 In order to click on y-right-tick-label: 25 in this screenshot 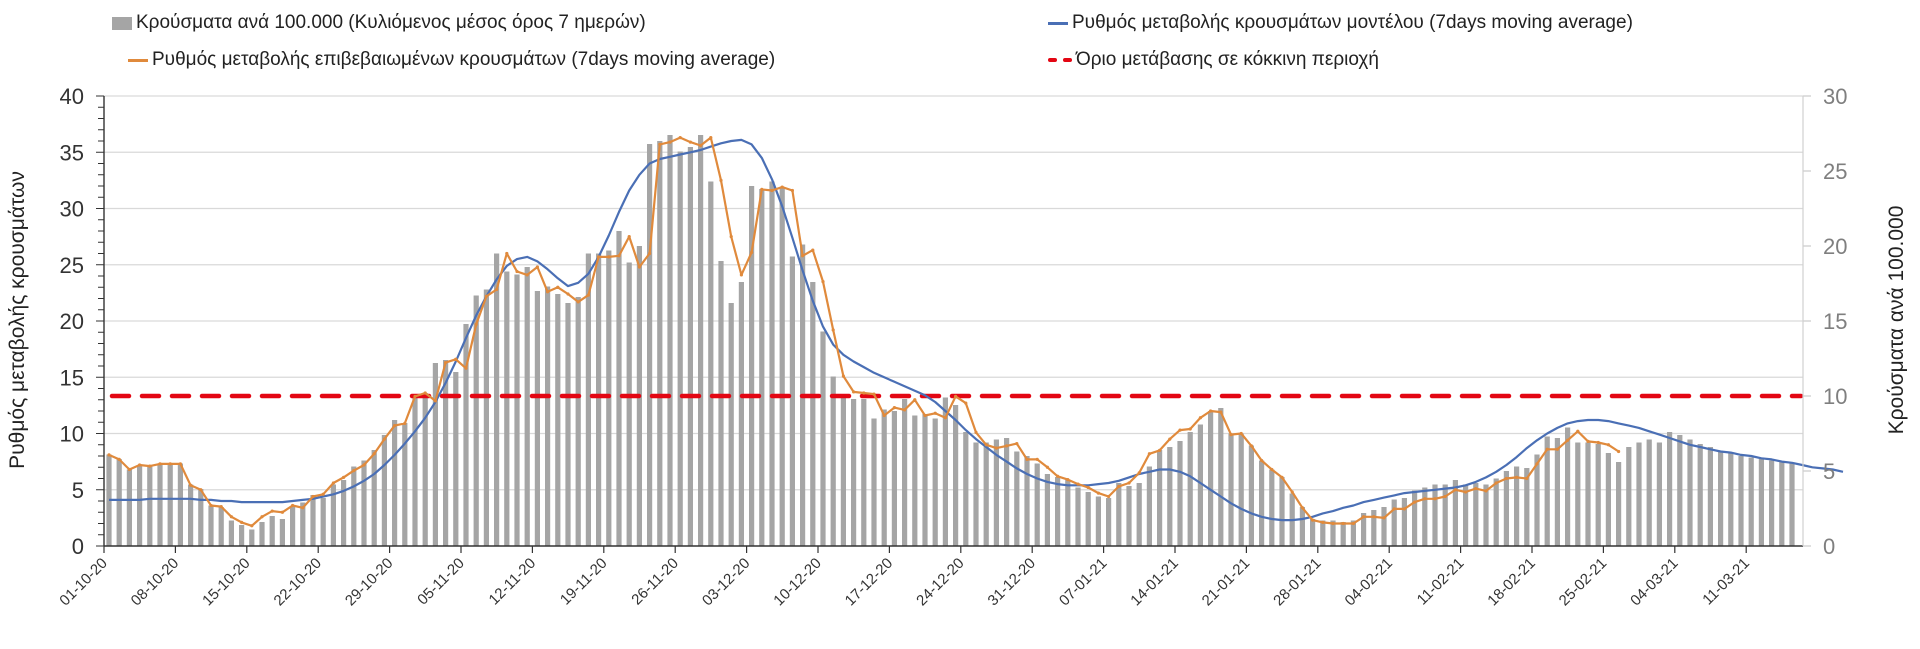, I will do `click(1835, 171)`.